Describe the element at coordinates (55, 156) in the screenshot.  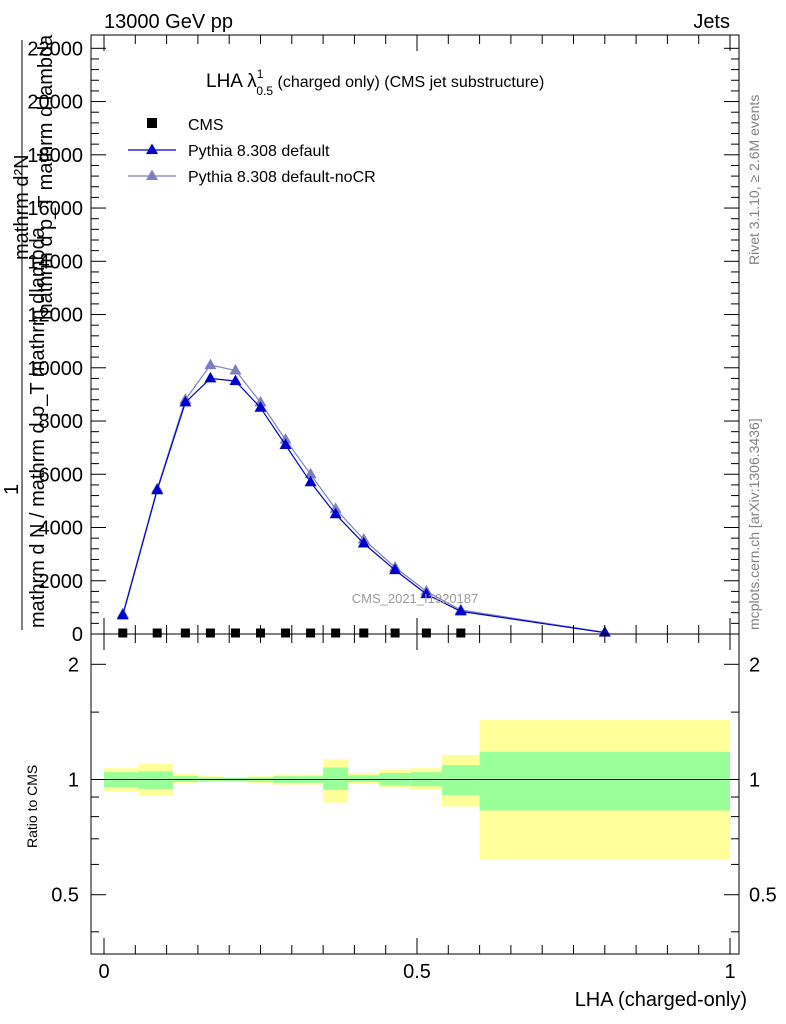
I see `main-ytick-label: 18000` at that location.